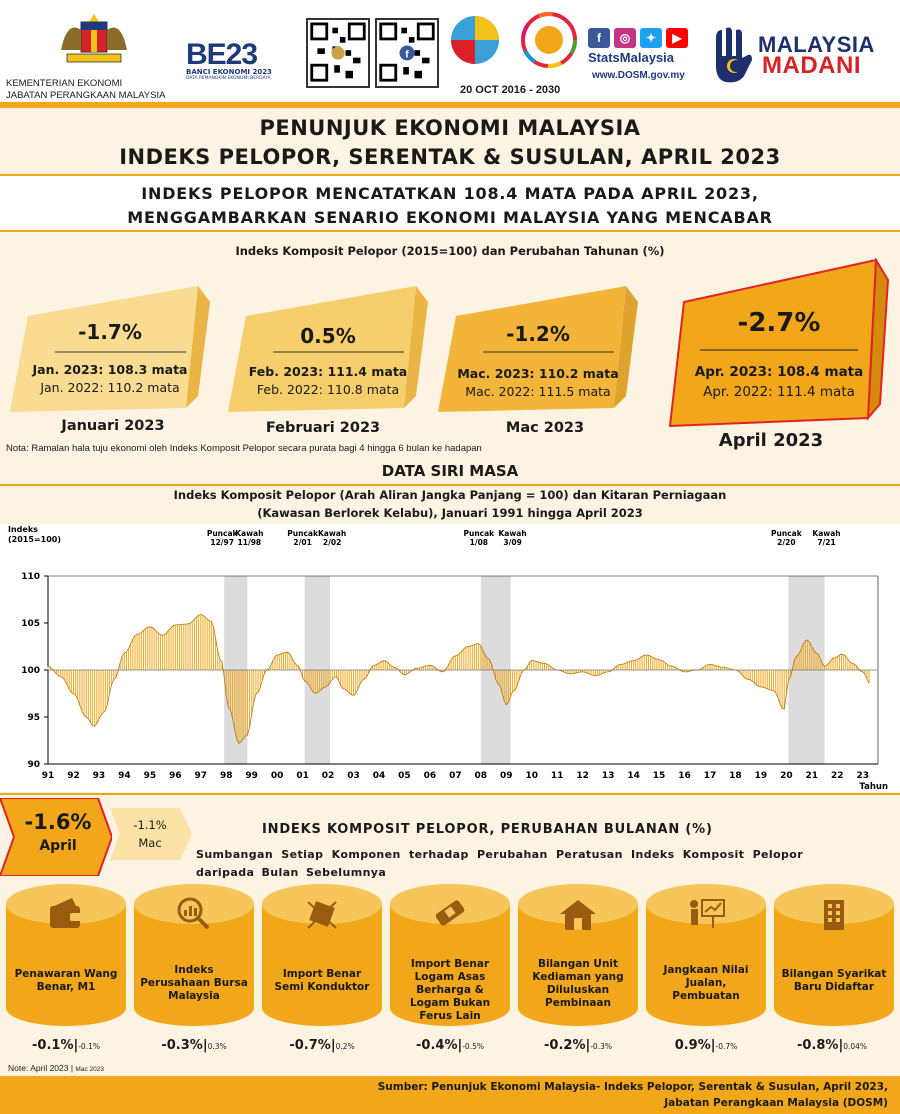 This screenshot has height=1114, width=900. Describe the element at coordinates (64, 83) in the screenshot. I see `ministry-line1: KEMENTERIAN EKONOMI` at that location.